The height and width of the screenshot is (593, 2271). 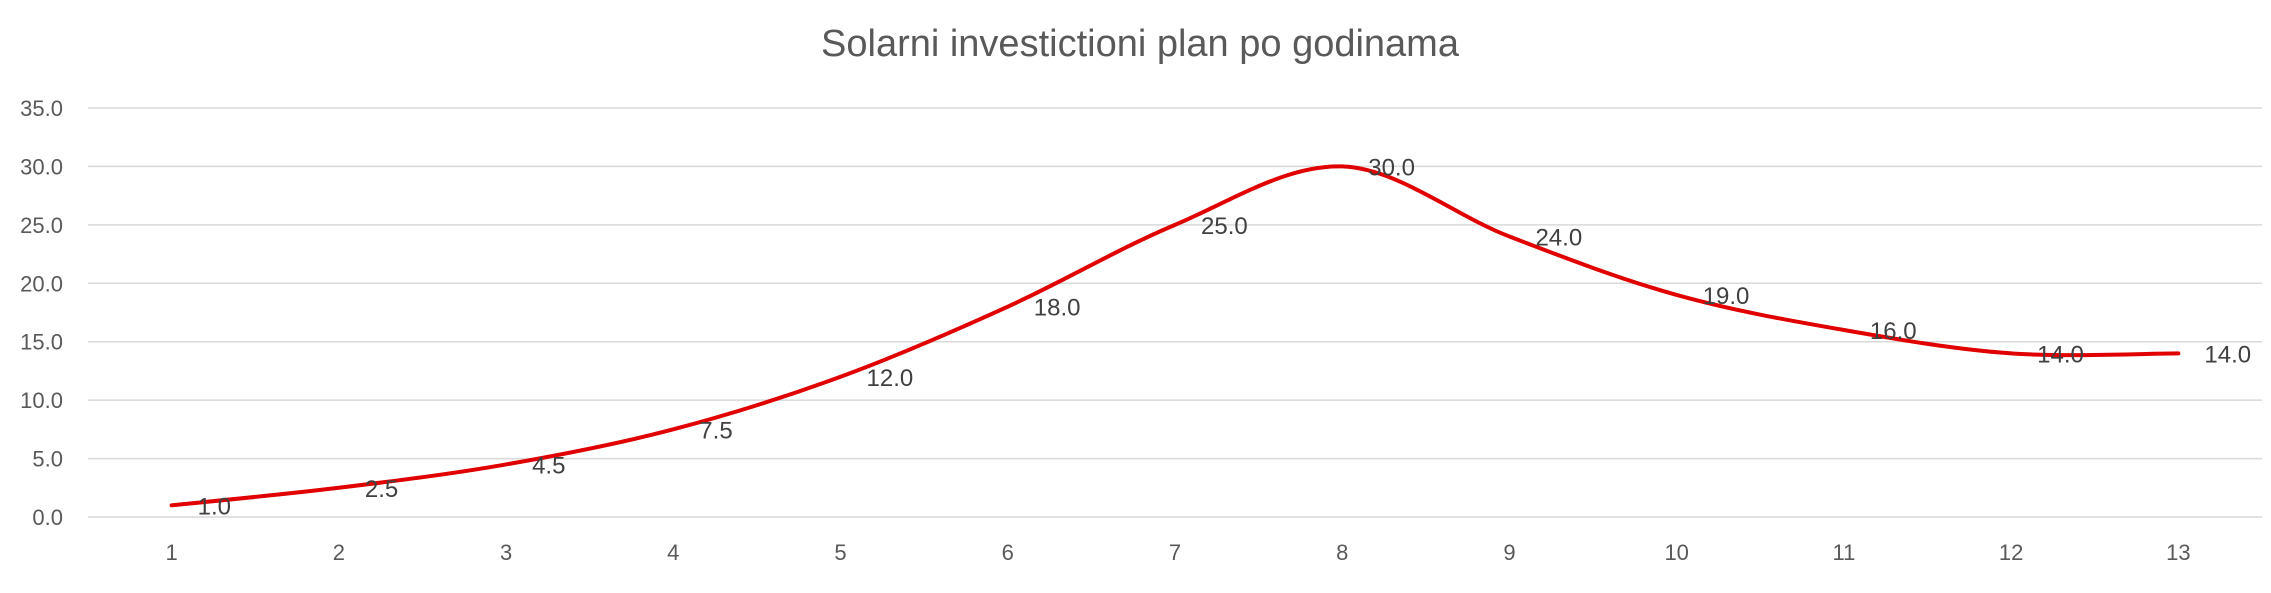 What do you see at coordinates (1057, 308) in the screenshot?
I see `data-label: 18.0` at bounding box center [1057, 308].